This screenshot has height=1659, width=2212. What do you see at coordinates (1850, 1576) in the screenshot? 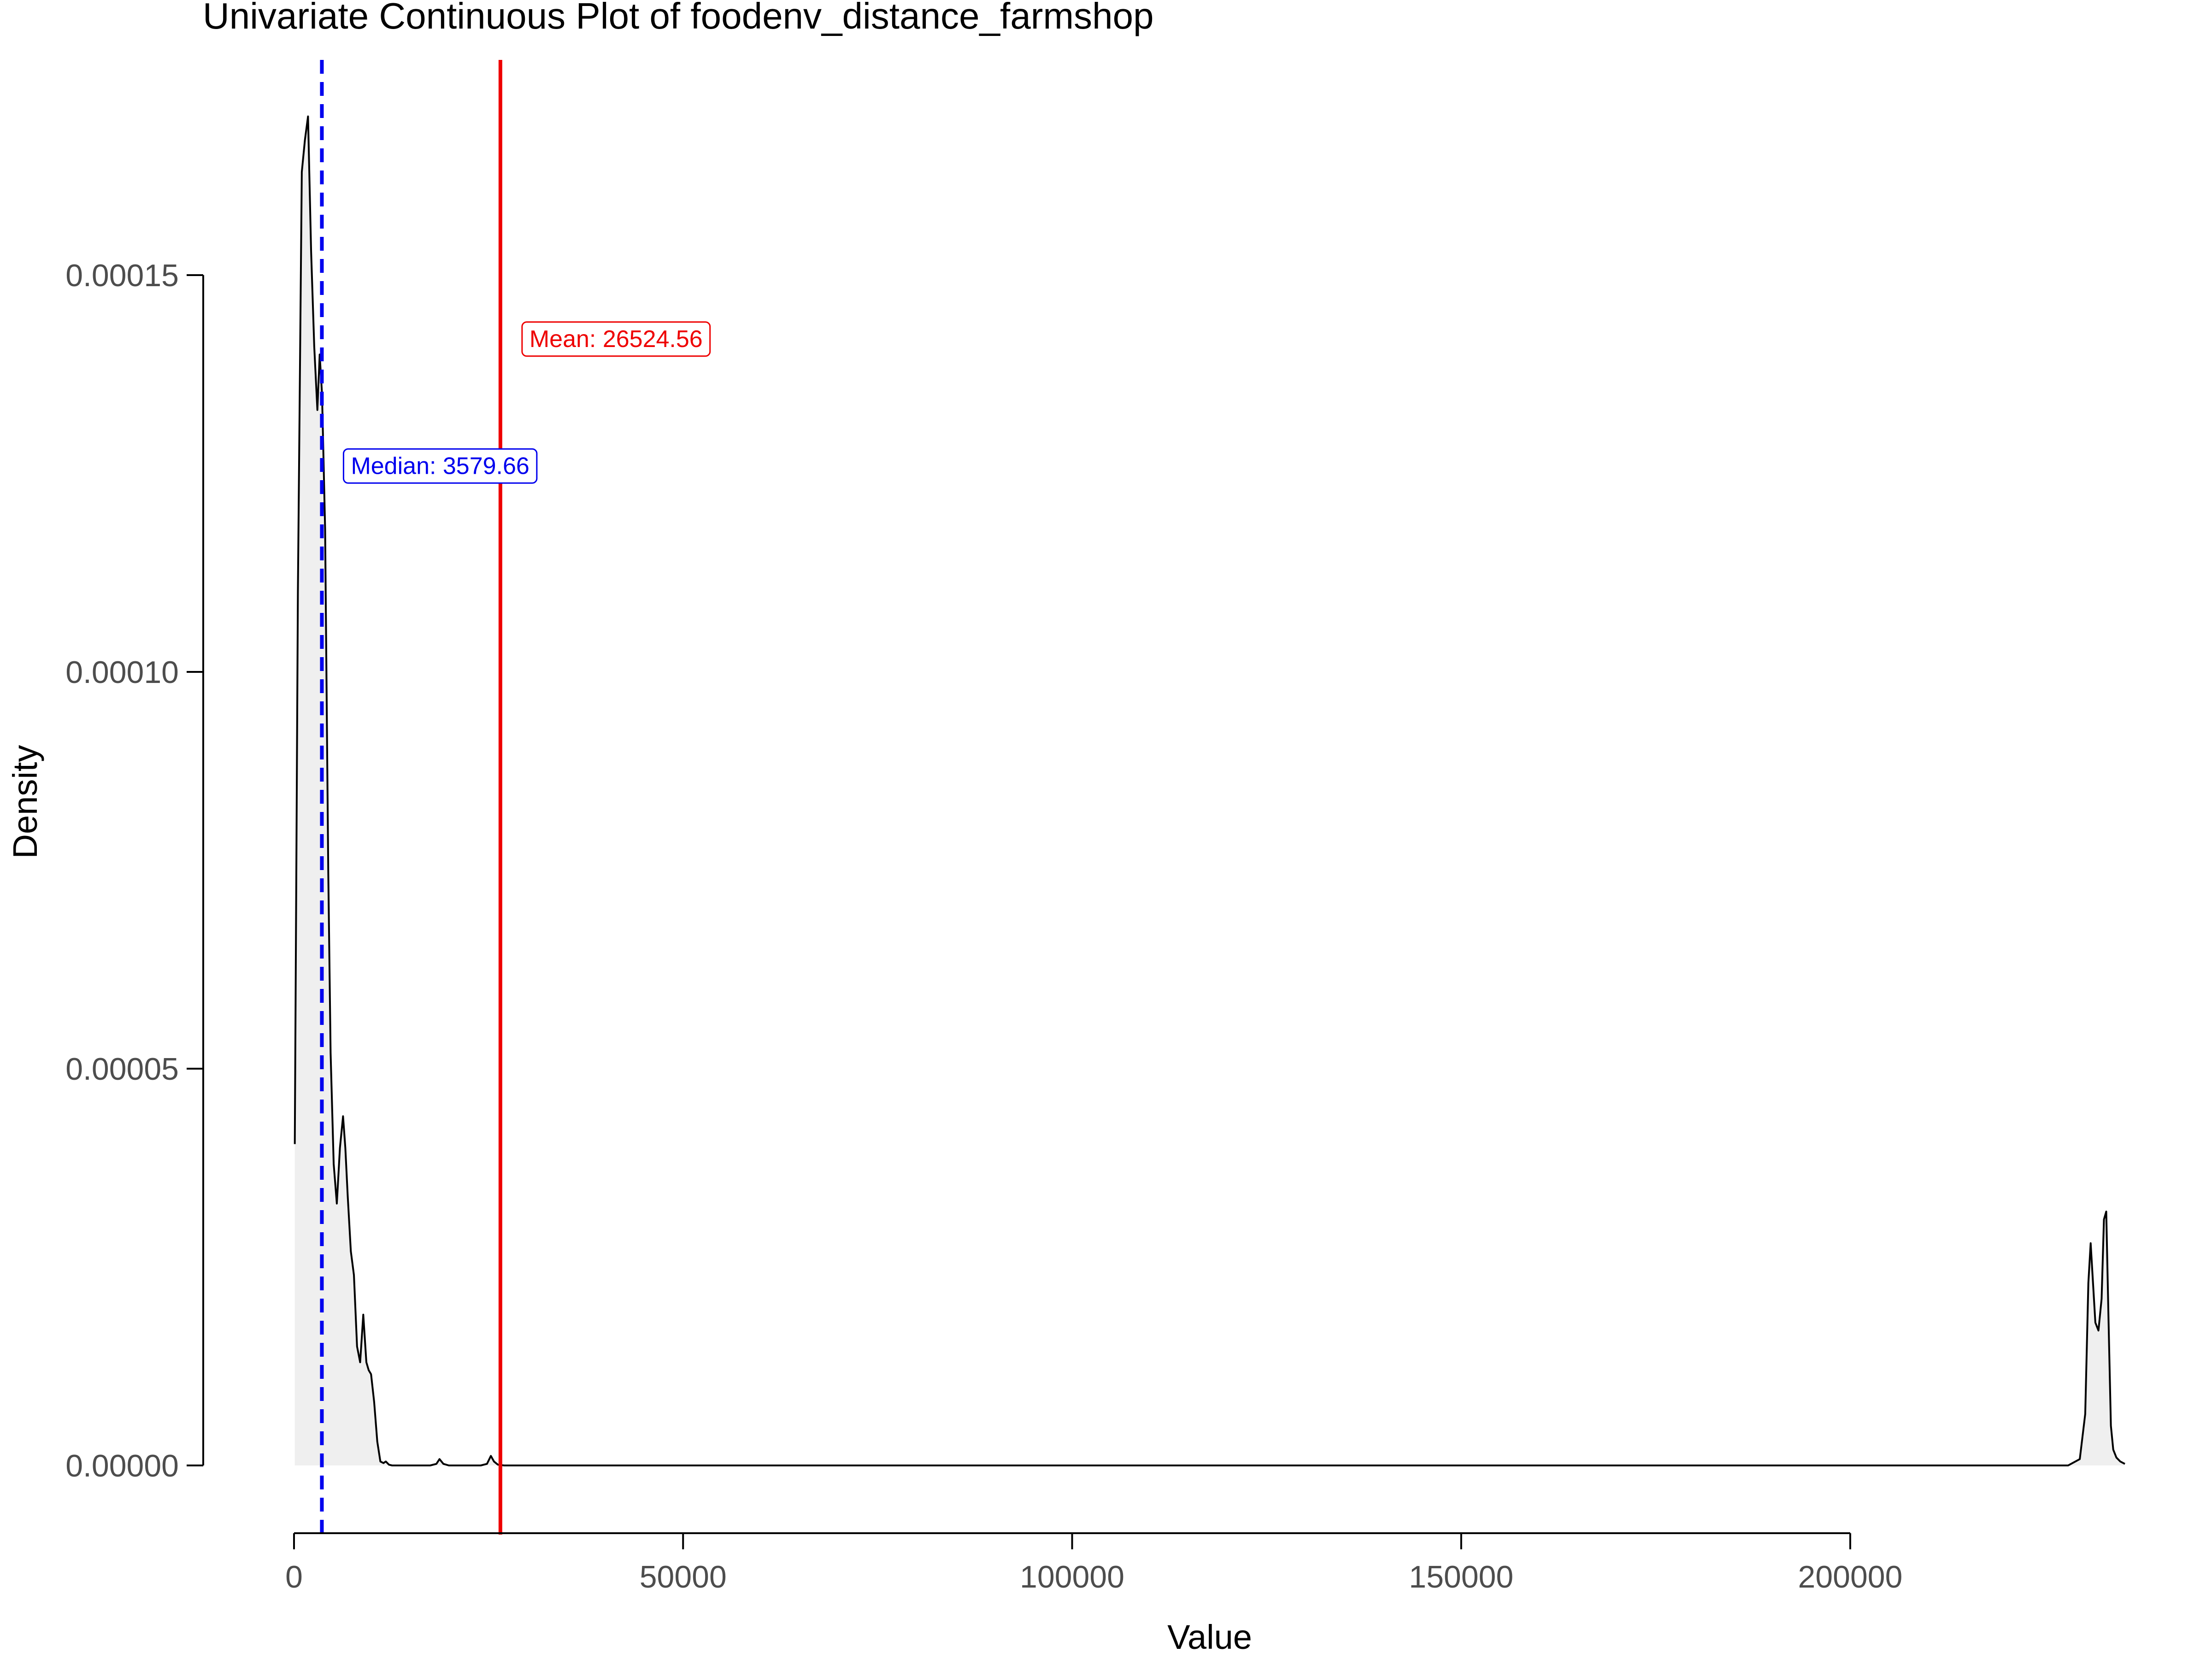
I see `x-tick-label: 200000` at bounding box center [1850, 1576].